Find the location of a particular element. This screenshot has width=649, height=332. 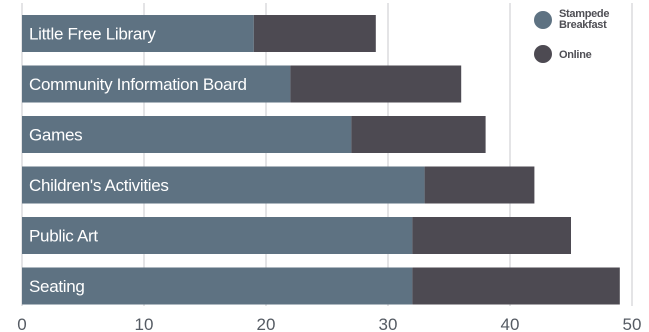

category-label: Public Art is located at coordinates (63, 236).